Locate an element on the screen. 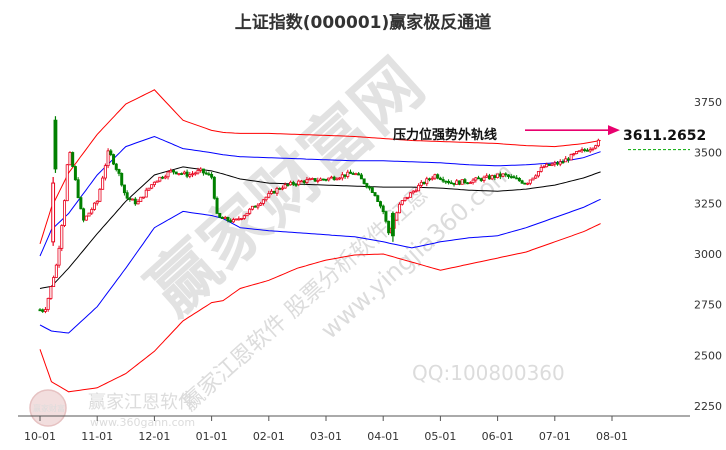 The height and width of the screenshot is (450, 726). x-tick-label: 12-01 is located at coordinates (154, 436).